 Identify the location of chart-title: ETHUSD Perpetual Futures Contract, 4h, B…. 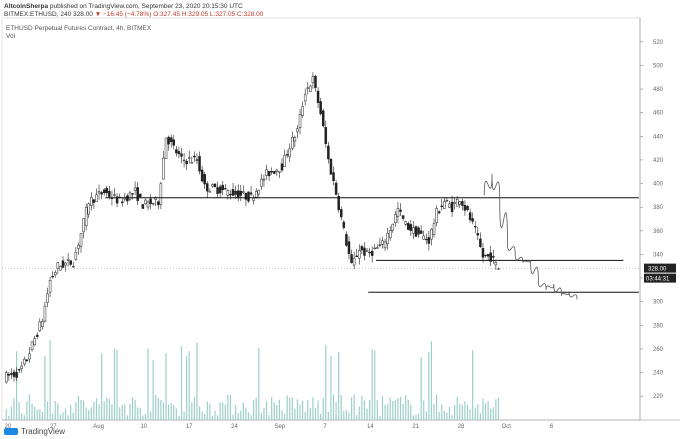
(79, 28).